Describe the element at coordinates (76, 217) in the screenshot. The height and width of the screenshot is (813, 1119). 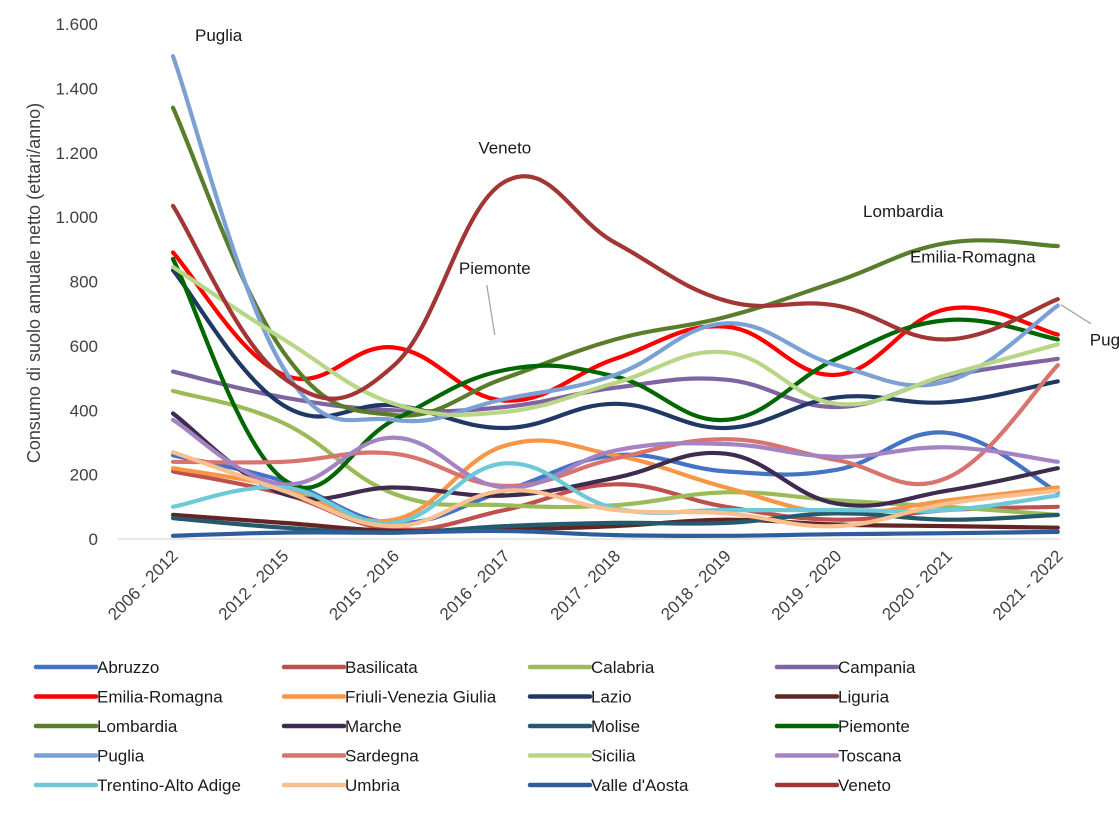
I see `y-tick-label: 1.000` at that location.